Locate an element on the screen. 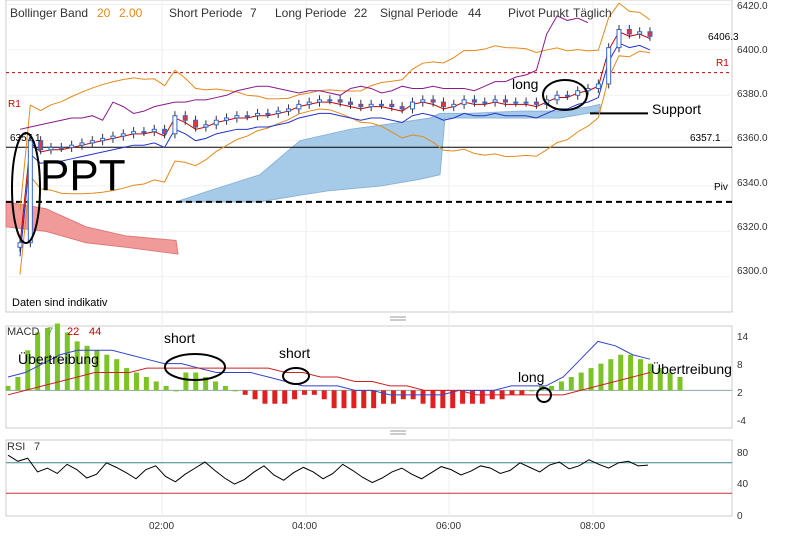 Image resolution: width=795 pixels, height=540 pixels. x-tick-0600: 06:00 is located at coordinates (448, 526).